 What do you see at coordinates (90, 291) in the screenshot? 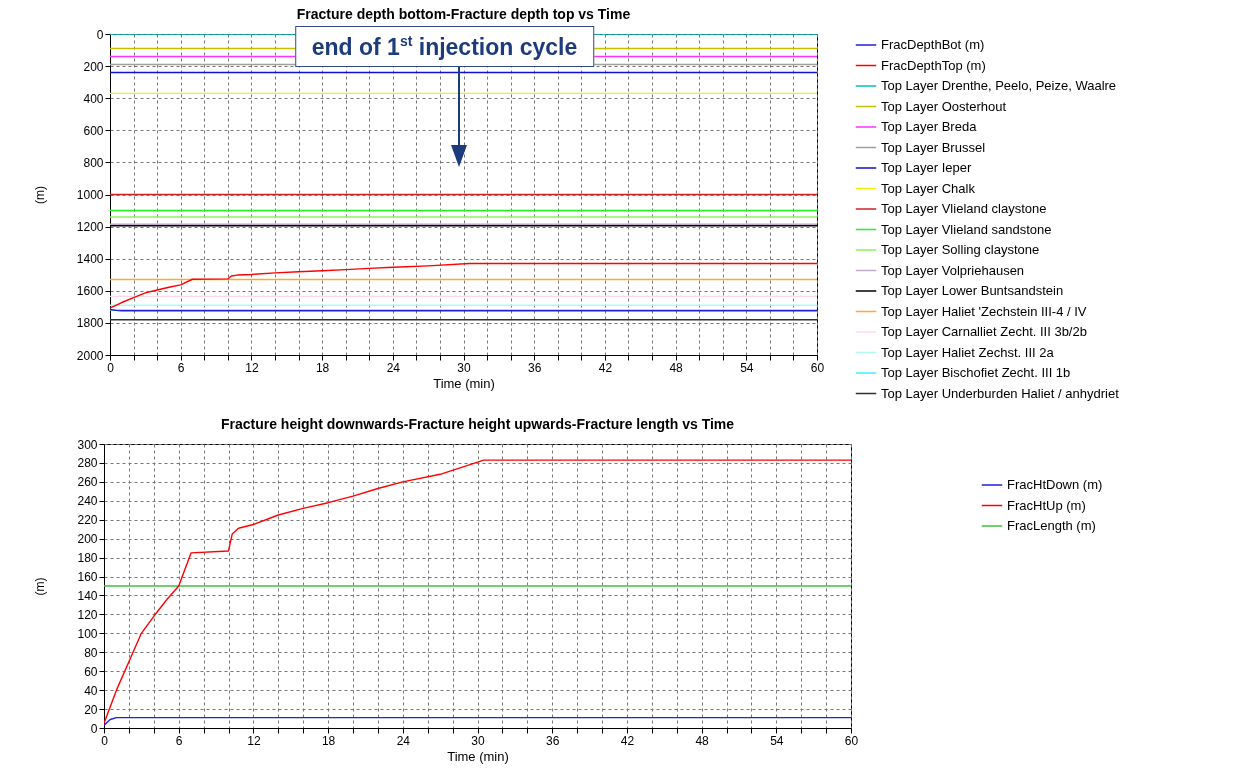
I see `y-tick-label: 1600` at bounding box center [90, 291].